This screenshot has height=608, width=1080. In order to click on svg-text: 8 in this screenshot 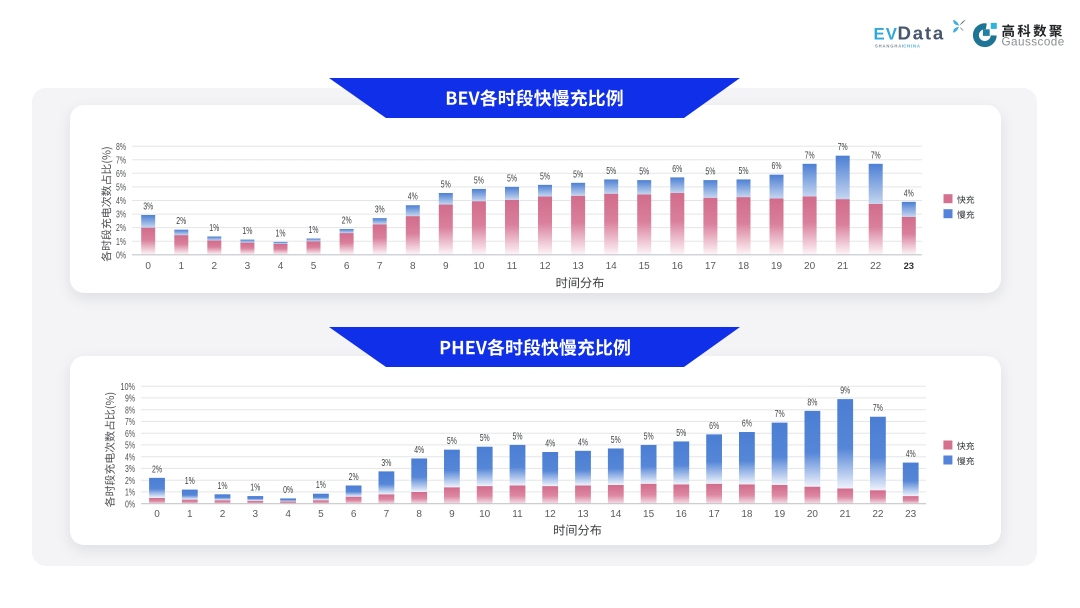, I will do `click(419, 514)`.